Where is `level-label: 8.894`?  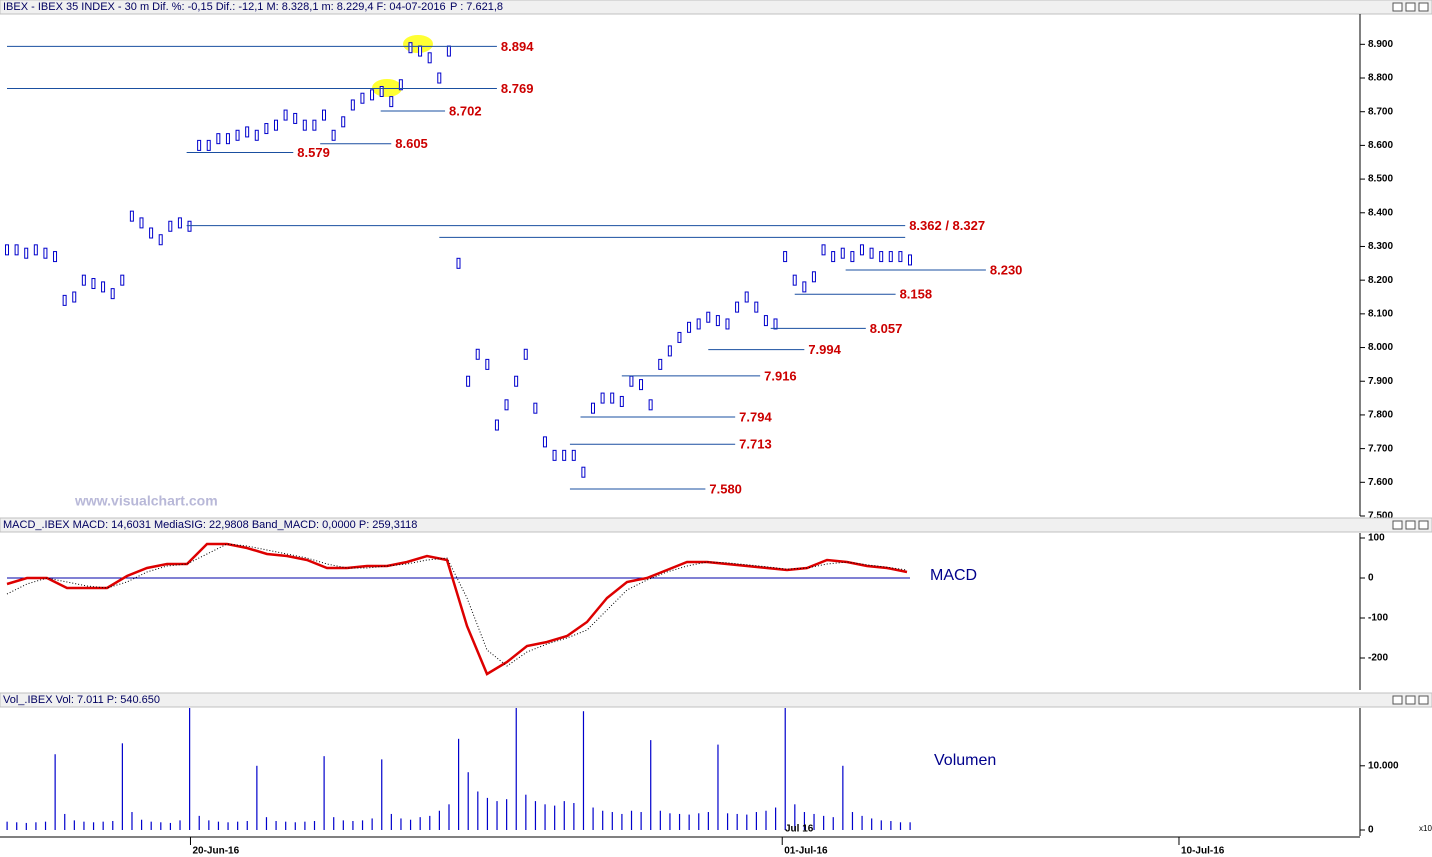 level-label: 8.894 is located at coordinates (517, 46).